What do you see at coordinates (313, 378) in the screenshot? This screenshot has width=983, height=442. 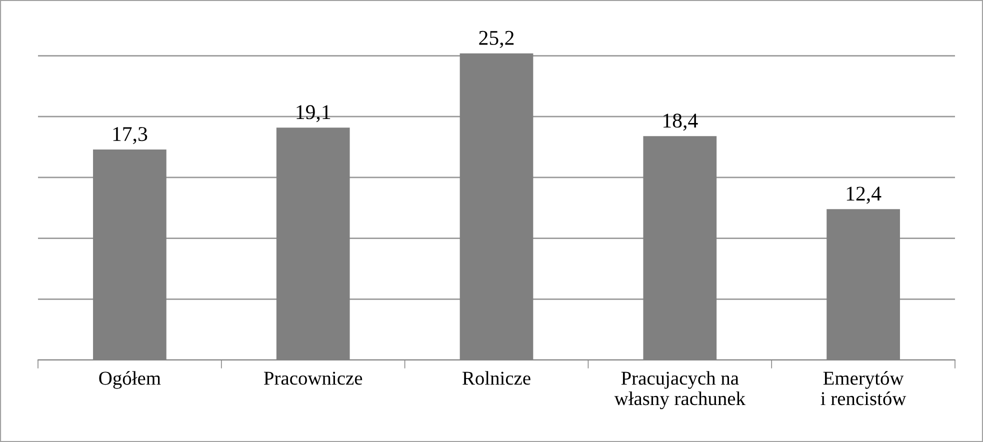 I see `x-tick-label: Pracownicze` at bounding box center [313, 378].